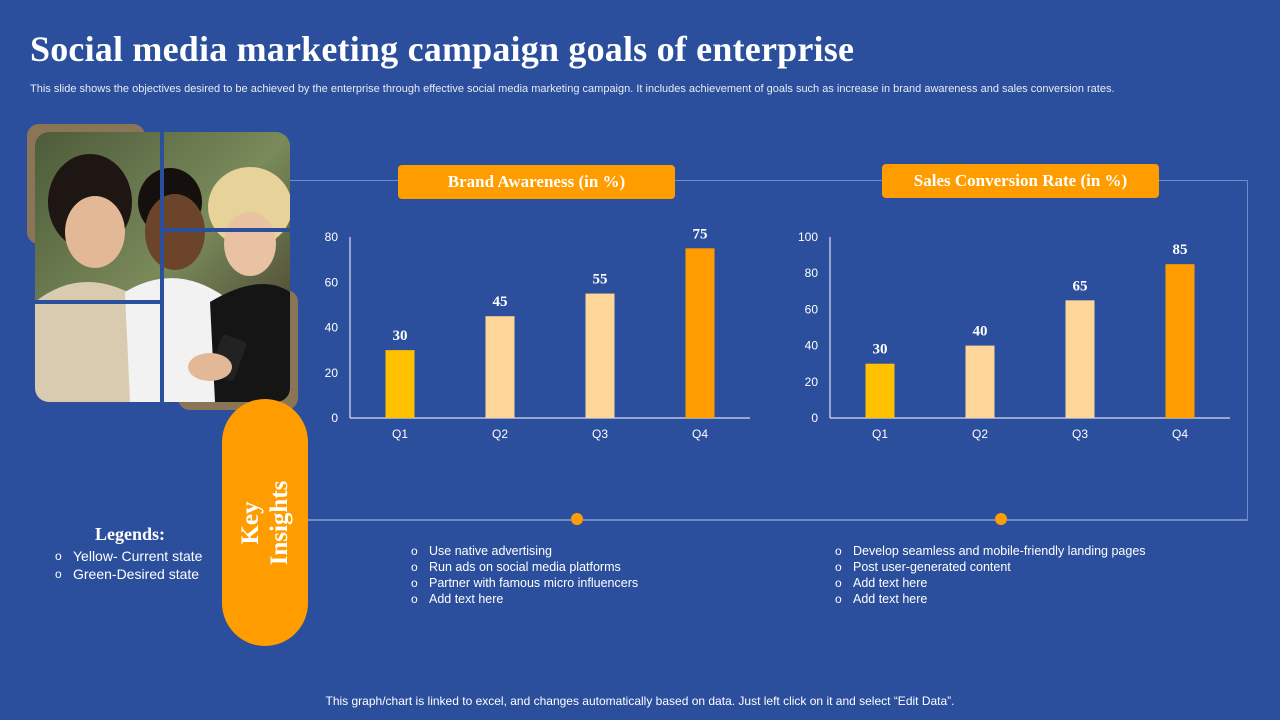 This screenshot has width=1280, height=720. I want to click on key-insights-label: Key Insights, so click(265, 522).